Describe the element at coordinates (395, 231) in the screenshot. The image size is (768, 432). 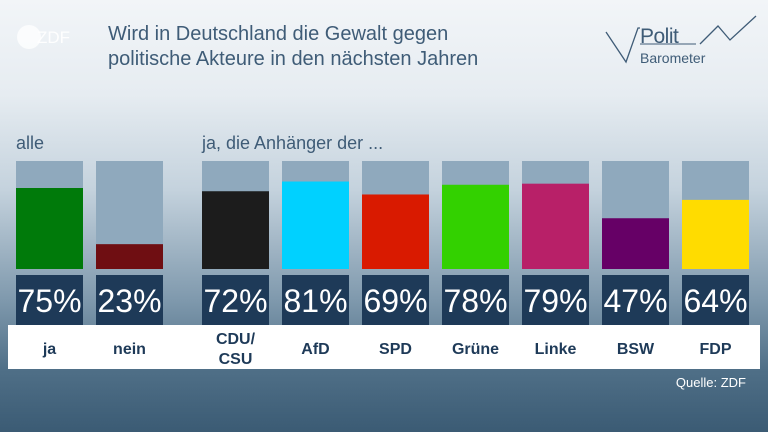
I see `bar-spd` at that location.